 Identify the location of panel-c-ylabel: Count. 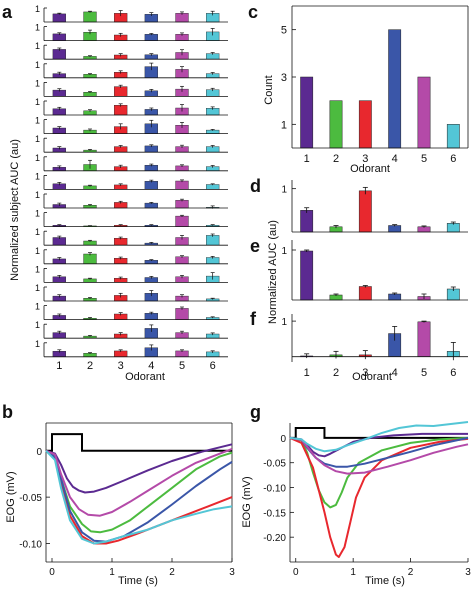
(269, 89).